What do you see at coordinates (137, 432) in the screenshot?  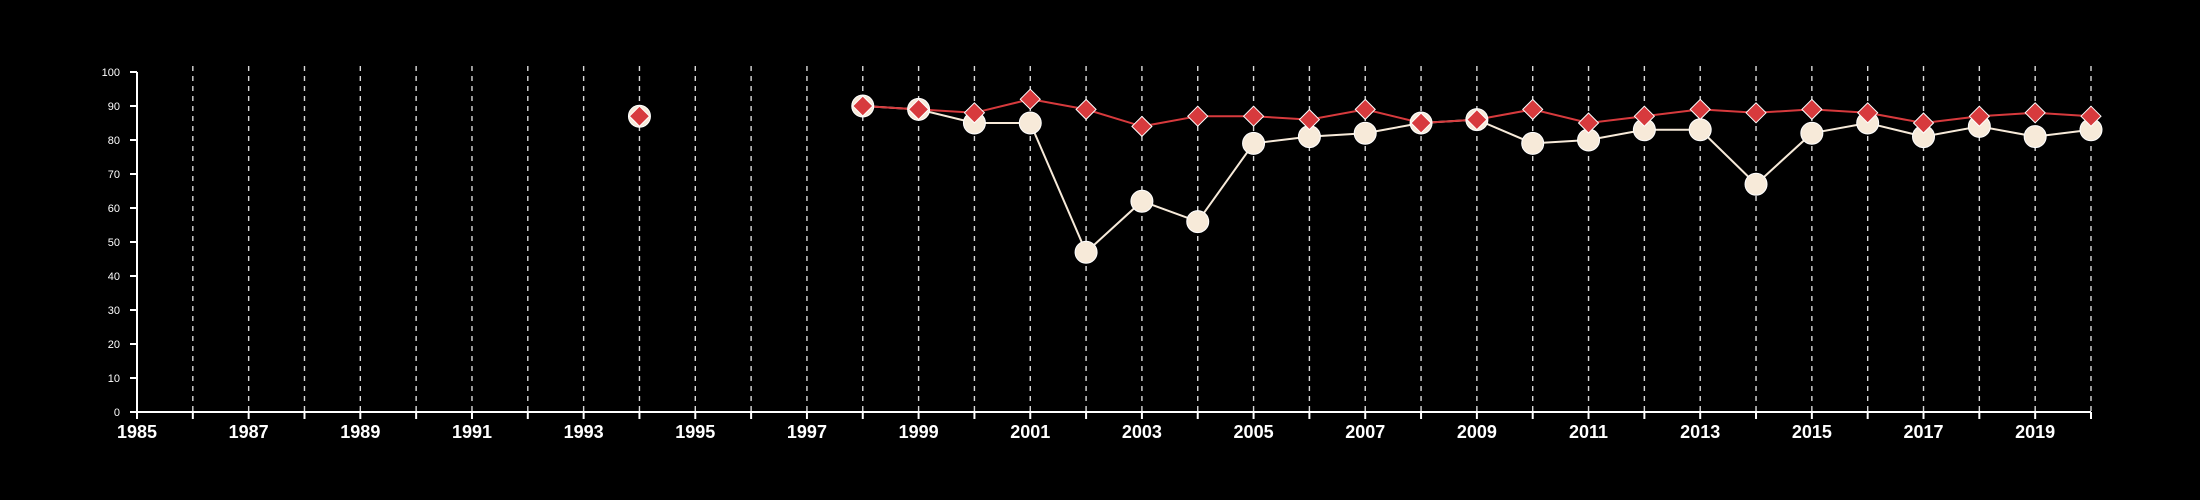 I see `x-tick-label: 1985` at bounding box center [137, 432].